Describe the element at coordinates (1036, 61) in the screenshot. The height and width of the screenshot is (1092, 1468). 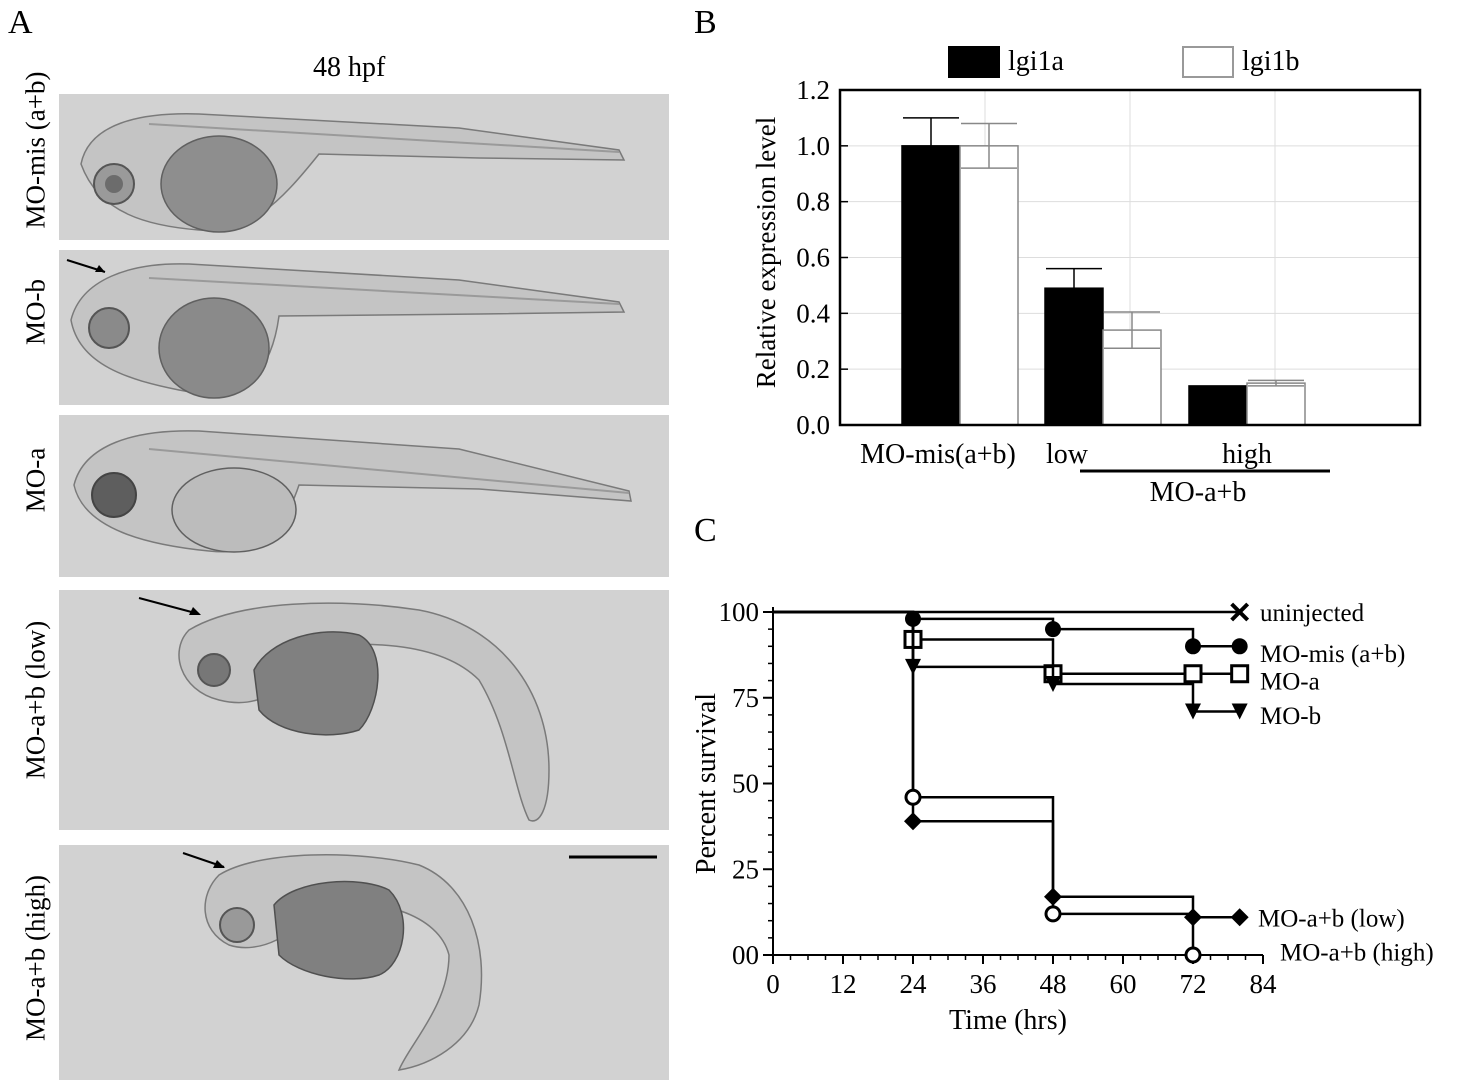
I see `legend-label-lgi1a: lgi1a` at that location.